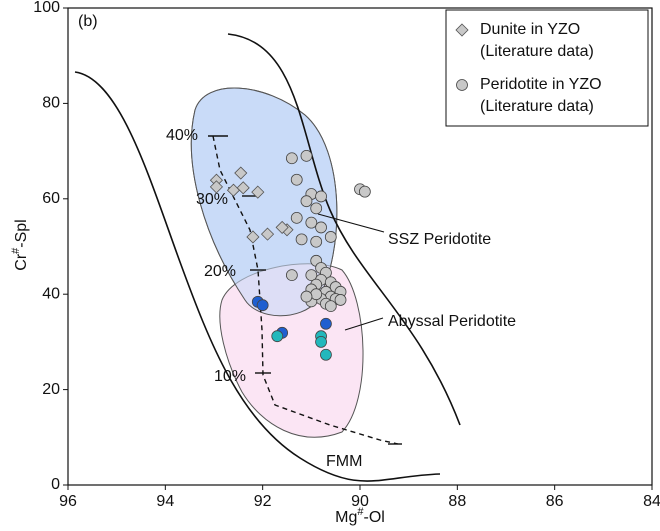  What do you see at coordinates (547, 68) in the screenshot?
I see `legend-box` at bounding box center [547, 68].